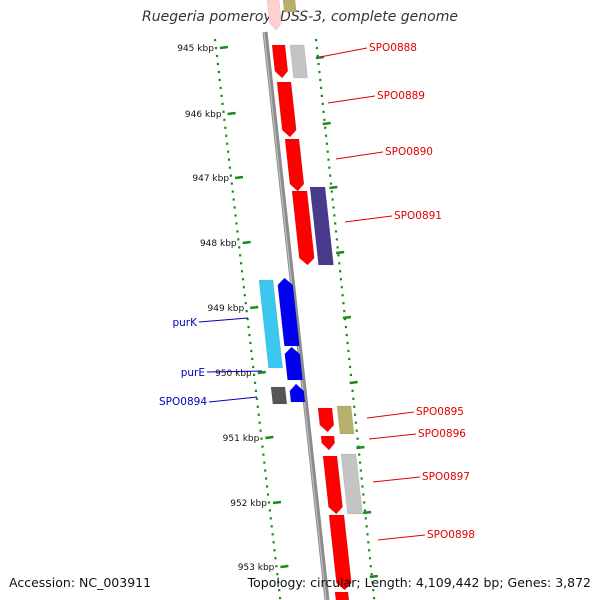  Describe the element at coordinates (248, 319) in the screenshot. I see `left-tick-track` at that location.